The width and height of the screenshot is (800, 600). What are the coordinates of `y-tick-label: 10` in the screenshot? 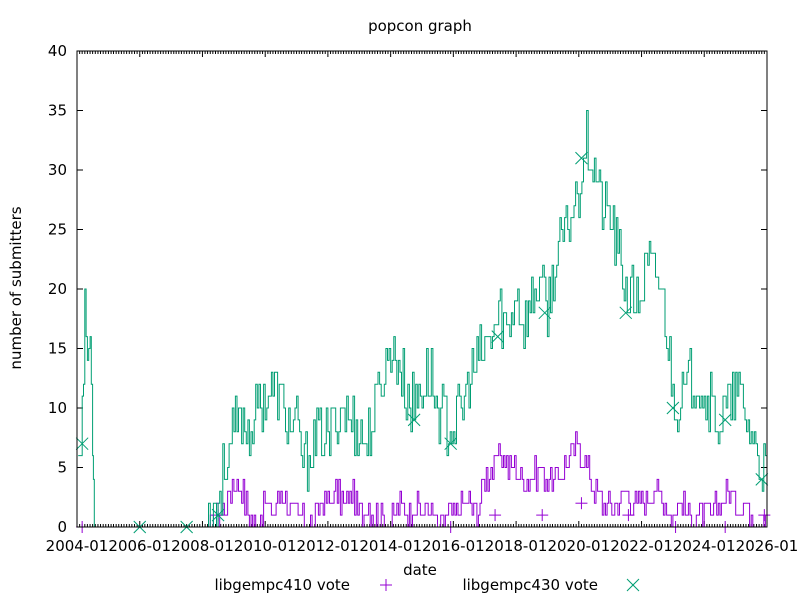 It's located at (57, 408).